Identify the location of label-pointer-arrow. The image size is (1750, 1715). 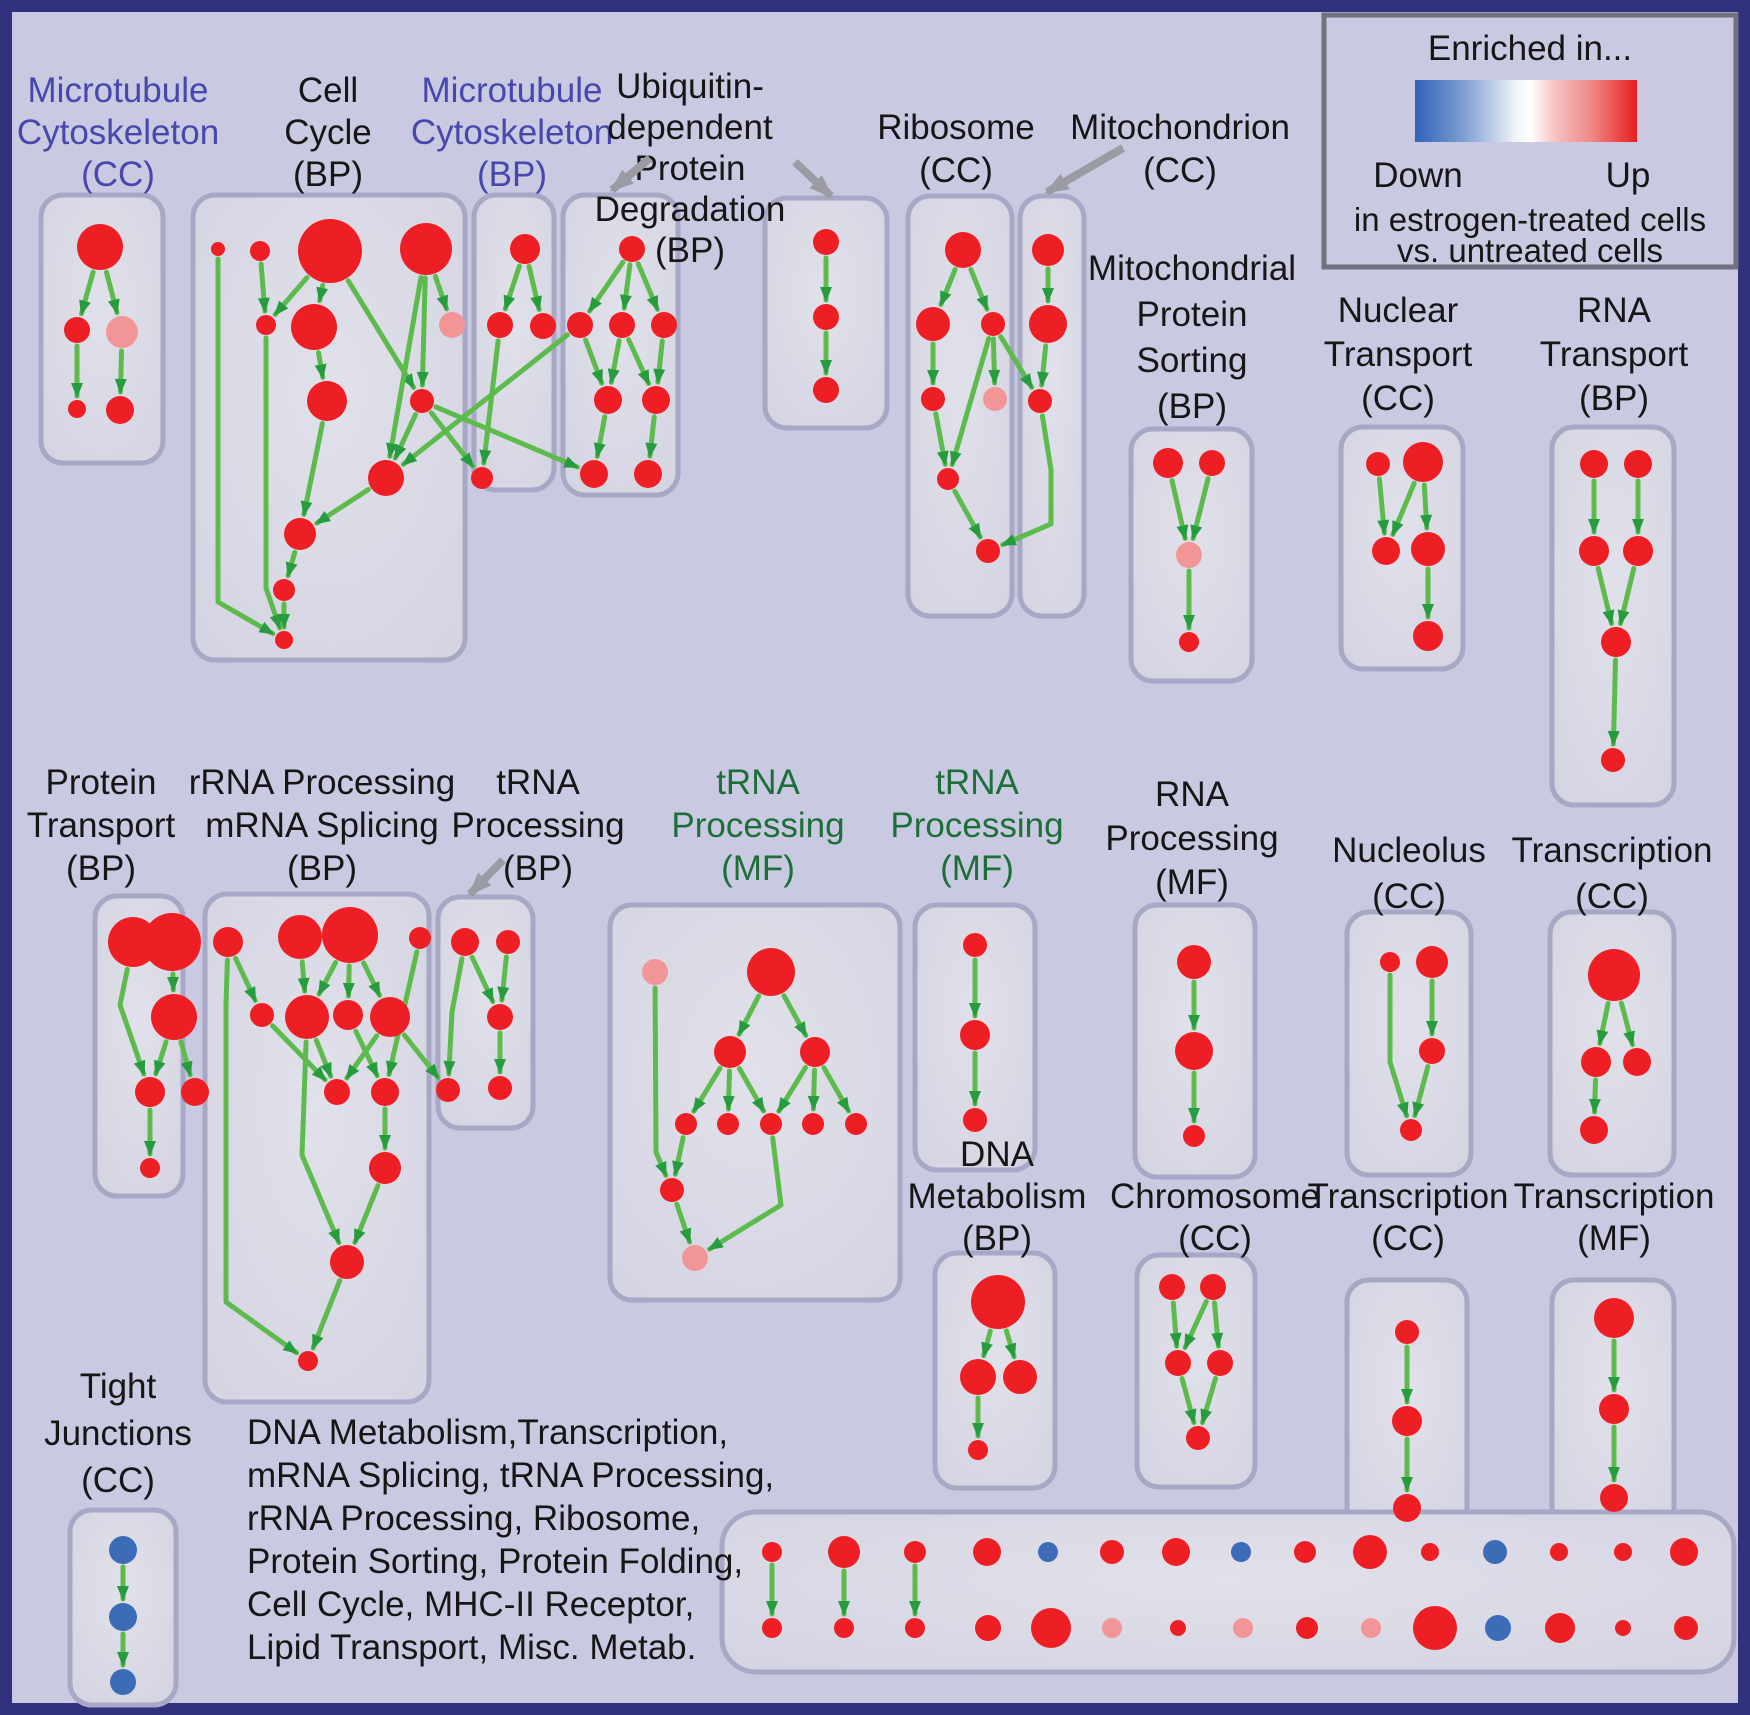
(813, 179).